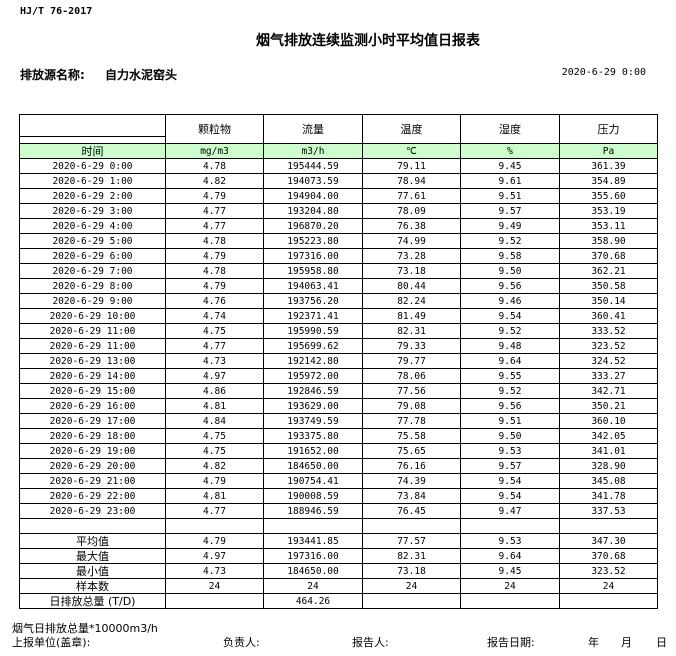 The width and height of the screenshot is (676, 656). What do you see at coordinates (313, 466) in the screenshot?
I see `value-cell: 184650.00` at bounding box center [313, 466].